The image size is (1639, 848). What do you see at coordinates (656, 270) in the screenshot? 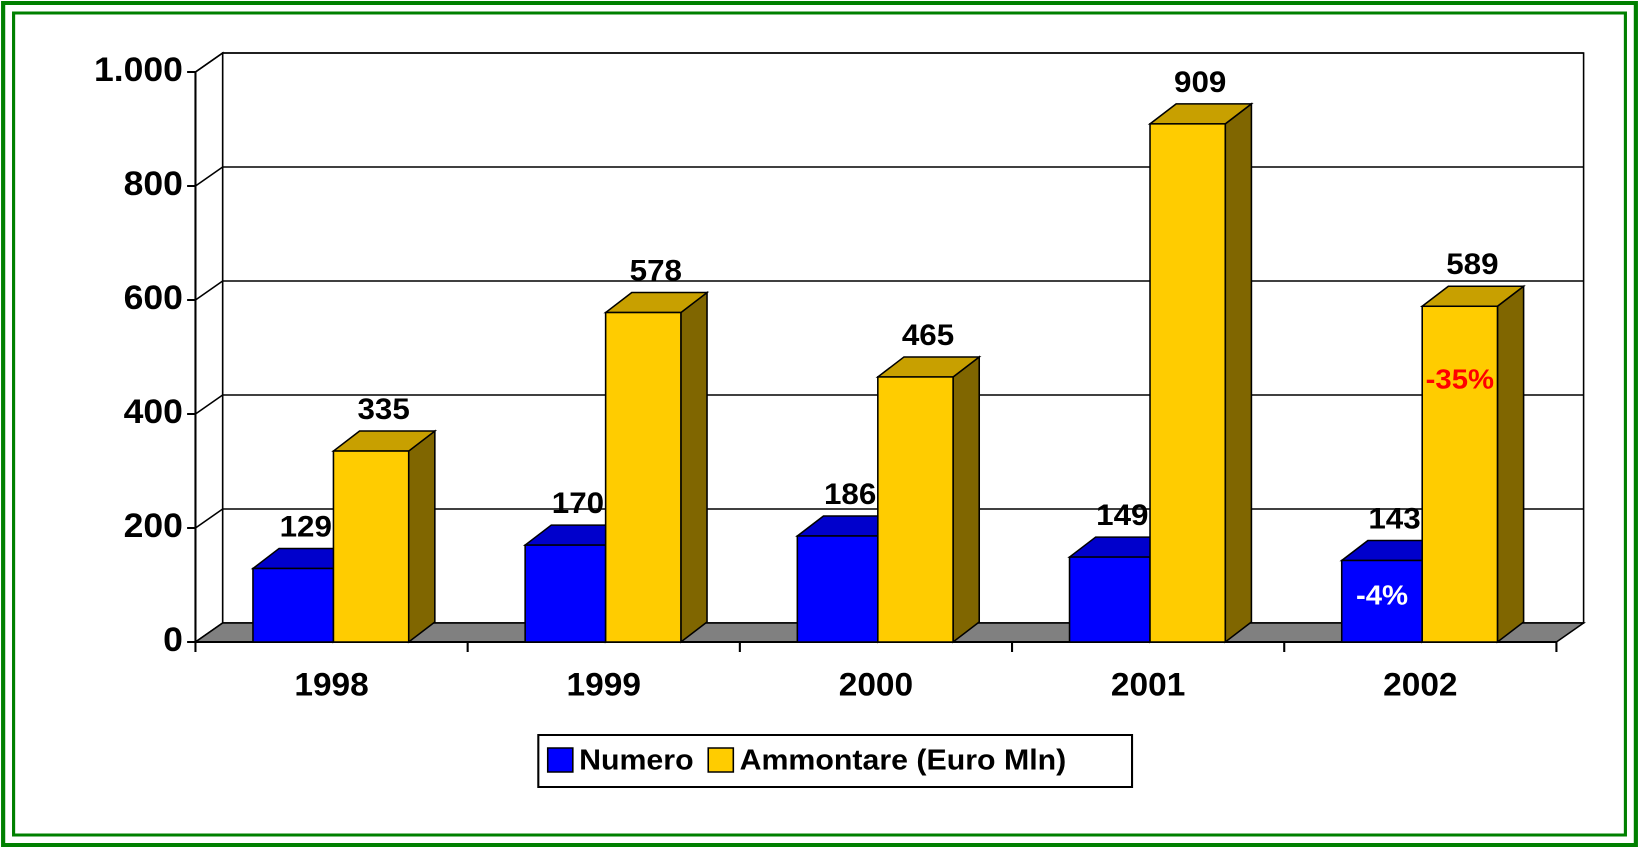
I see `value-label: 578` at bounding box center [656, 270].